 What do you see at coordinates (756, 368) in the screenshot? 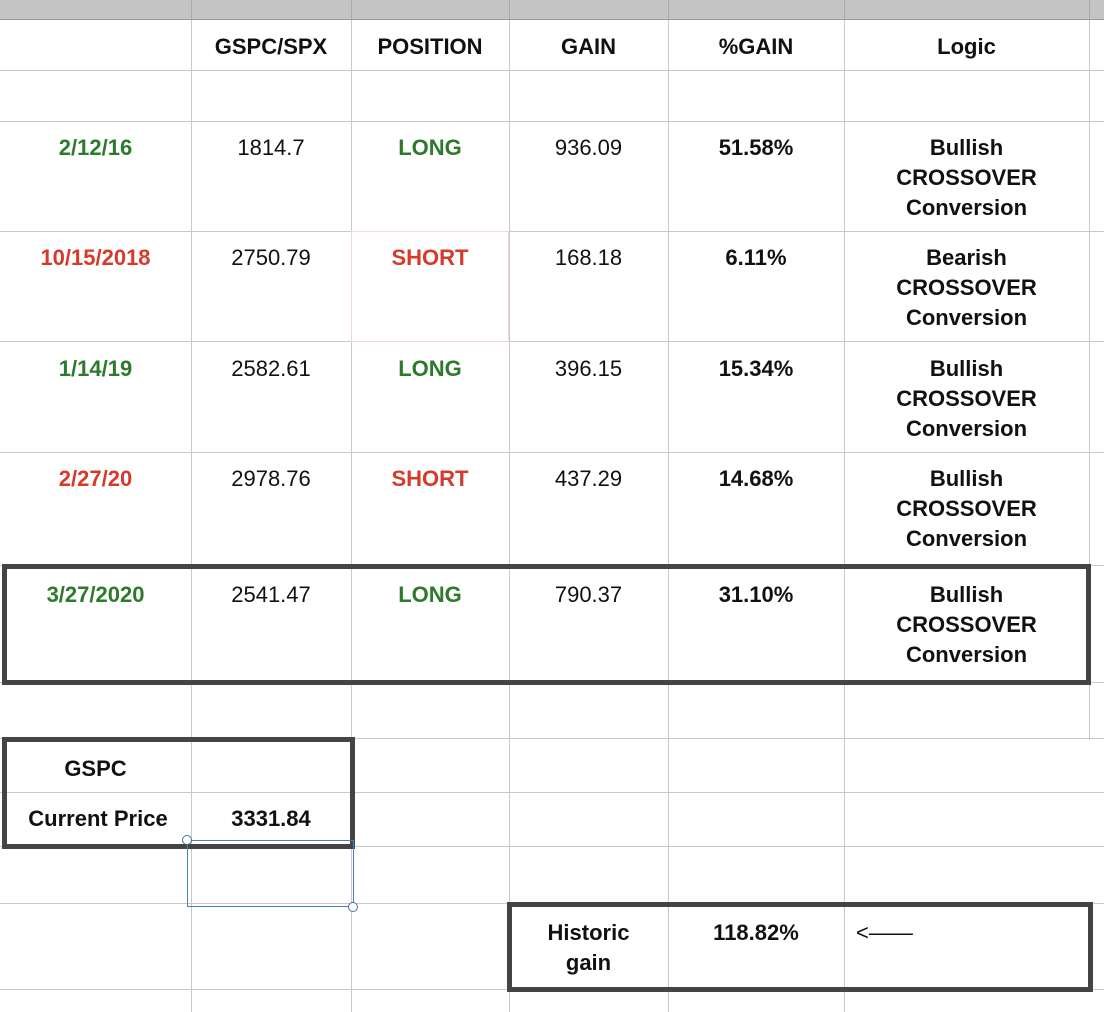
I see `row-pct-gain: 15.34%` at bounding box center [756, 368].